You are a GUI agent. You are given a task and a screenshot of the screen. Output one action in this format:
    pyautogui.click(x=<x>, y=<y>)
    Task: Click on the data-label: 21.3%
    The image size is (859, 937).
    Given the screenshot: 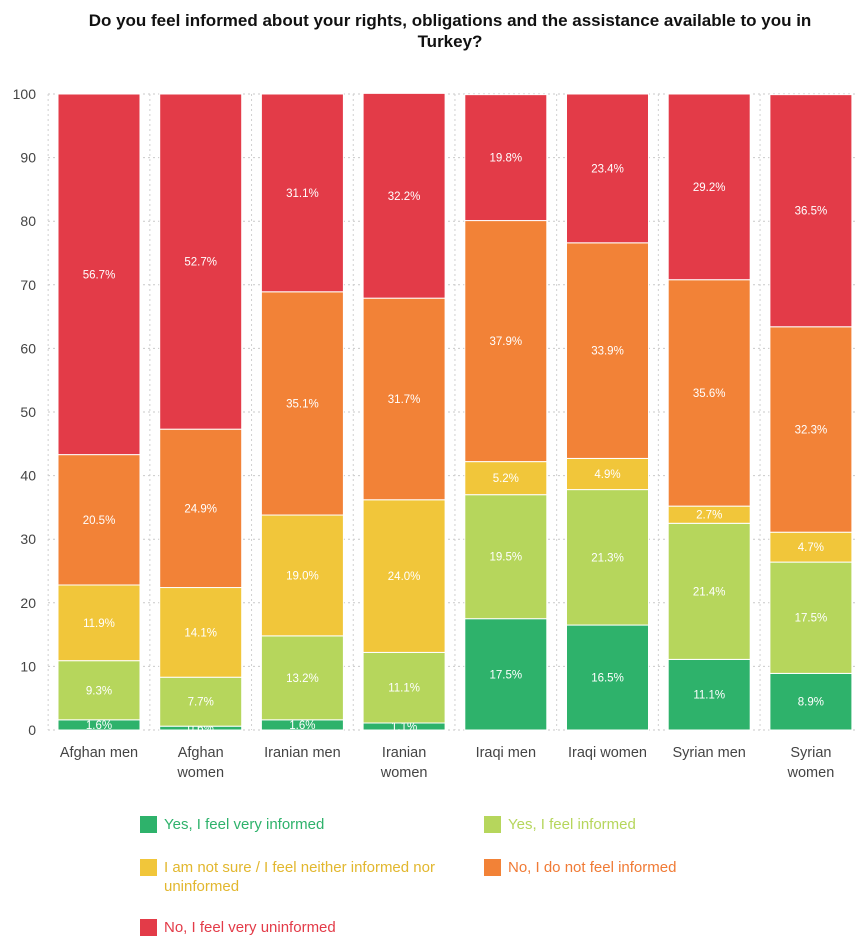 What is the action you would take?
    pyautogui.click(x=607, y=558)
    